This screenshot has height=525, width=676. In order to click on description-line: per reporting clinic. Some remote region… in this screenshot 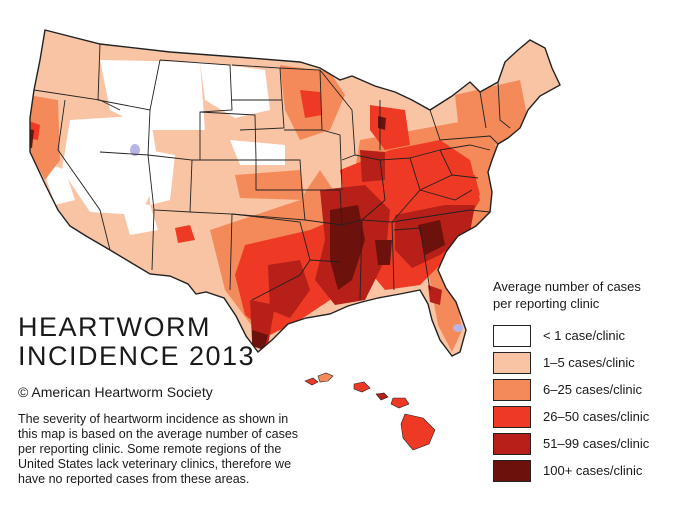, I will do `click(150, 449)`.